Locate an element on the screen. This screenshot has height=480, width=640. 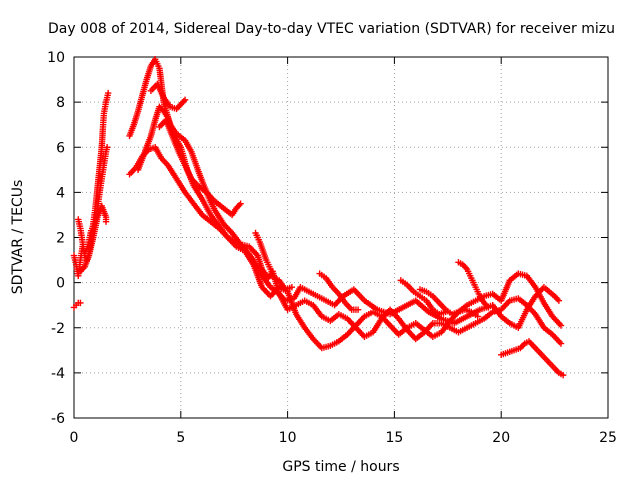
x-axis-label: GPS time / hours is located at coordinates (340, 467).